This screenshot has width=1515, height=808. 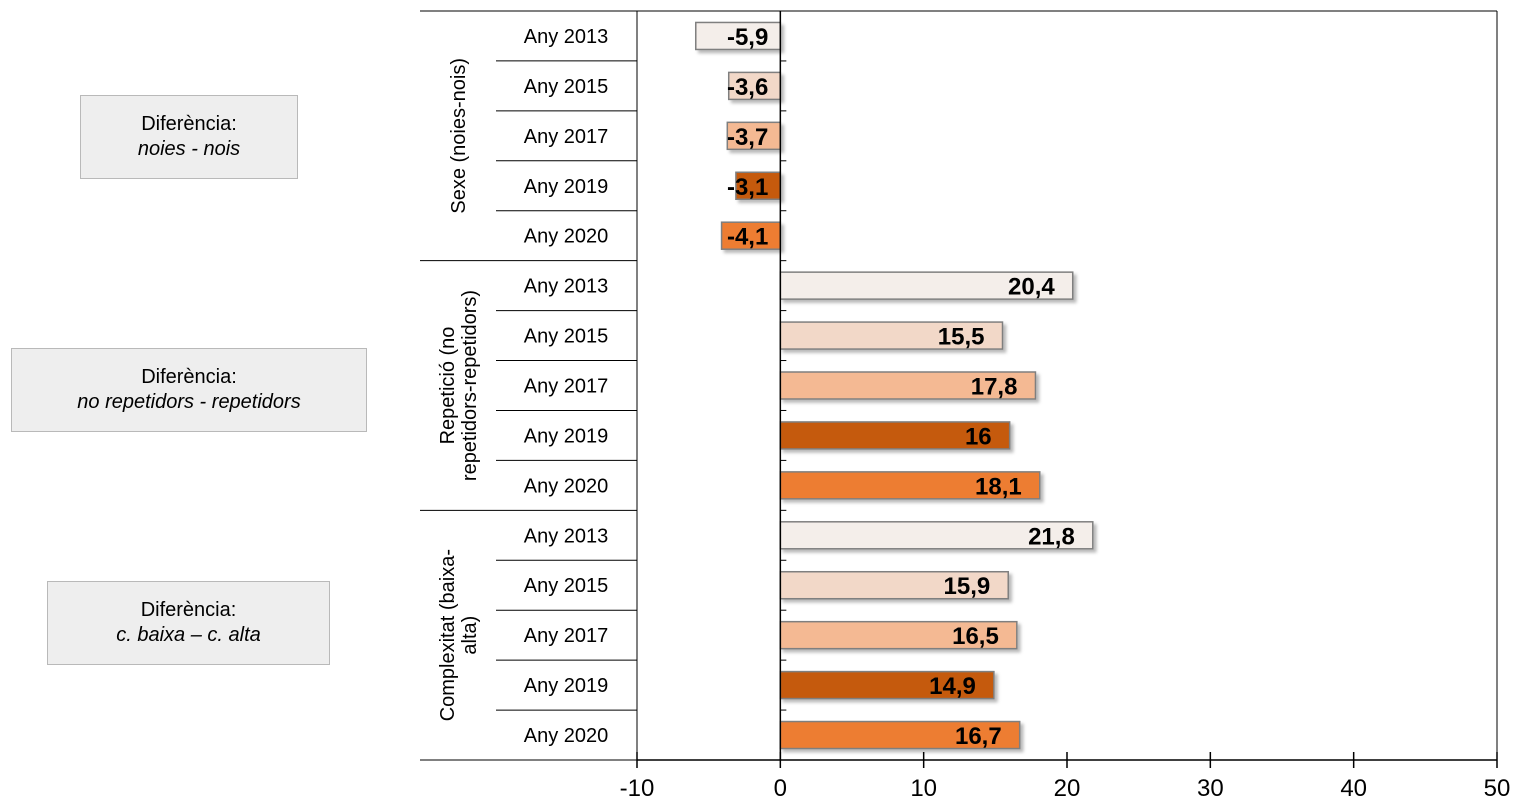 What do you see at coordinates (1031, 287) in the screenshot?
I see `data-label: 20,4` at bounding box center [1031, 287].